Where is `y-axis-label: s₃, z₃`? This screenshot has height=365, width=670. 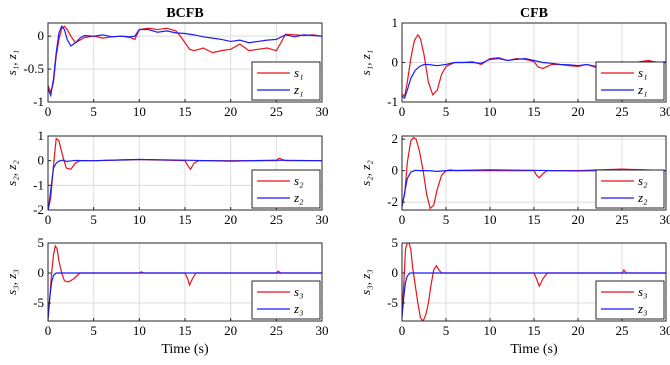
y-axis-label: s₃, z₃ is located at coordinates (365, 282).